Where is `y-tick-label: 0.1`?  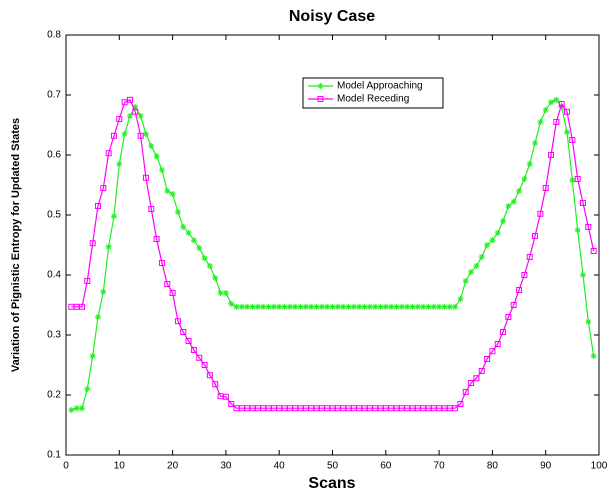
y-tick-label: 0.1 is located at coordinates (54, 455).